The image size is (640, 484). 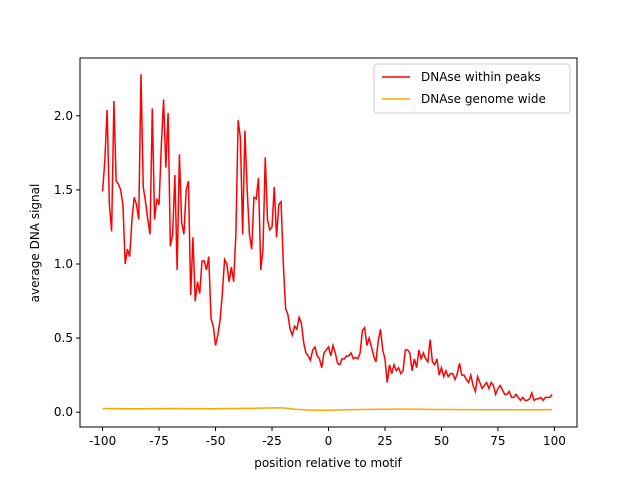 I want to click on data-line, so click(x=327, y=409).